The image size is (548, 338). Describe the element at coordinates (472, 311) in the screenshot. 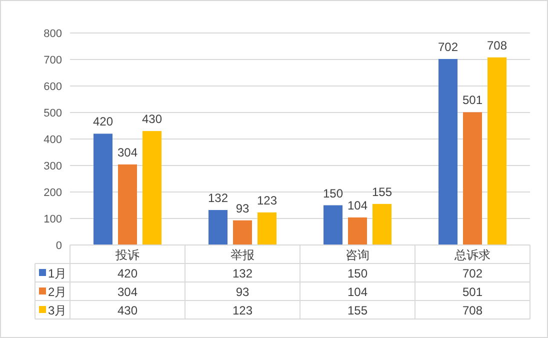

I see `text: 708` at that location.